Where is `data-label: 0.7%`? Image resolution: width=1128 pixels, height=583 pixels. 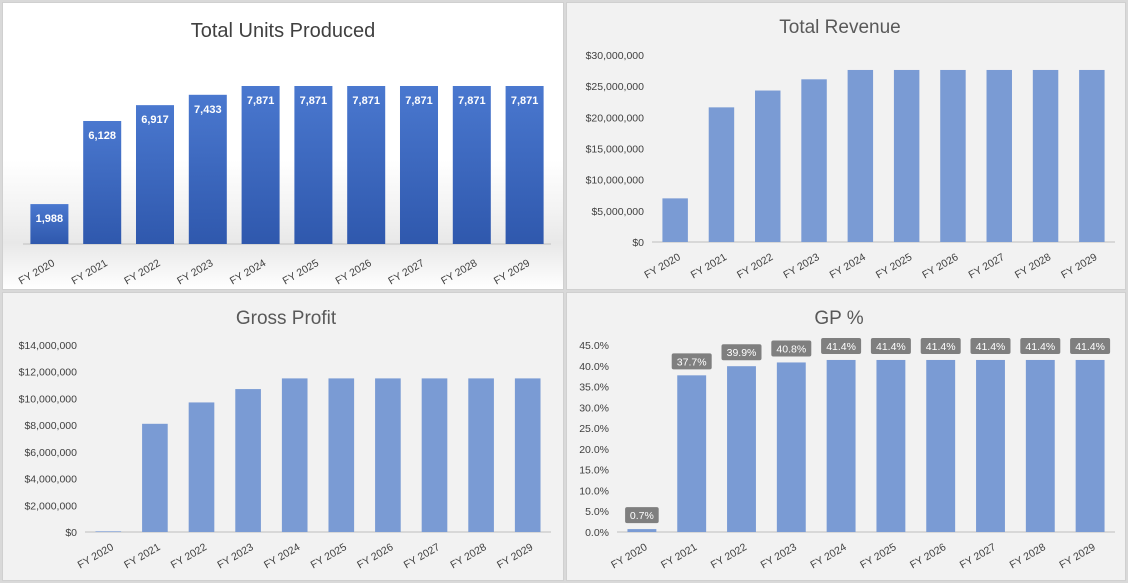 data-label: 0.7% is located at coordinates (642, 516).